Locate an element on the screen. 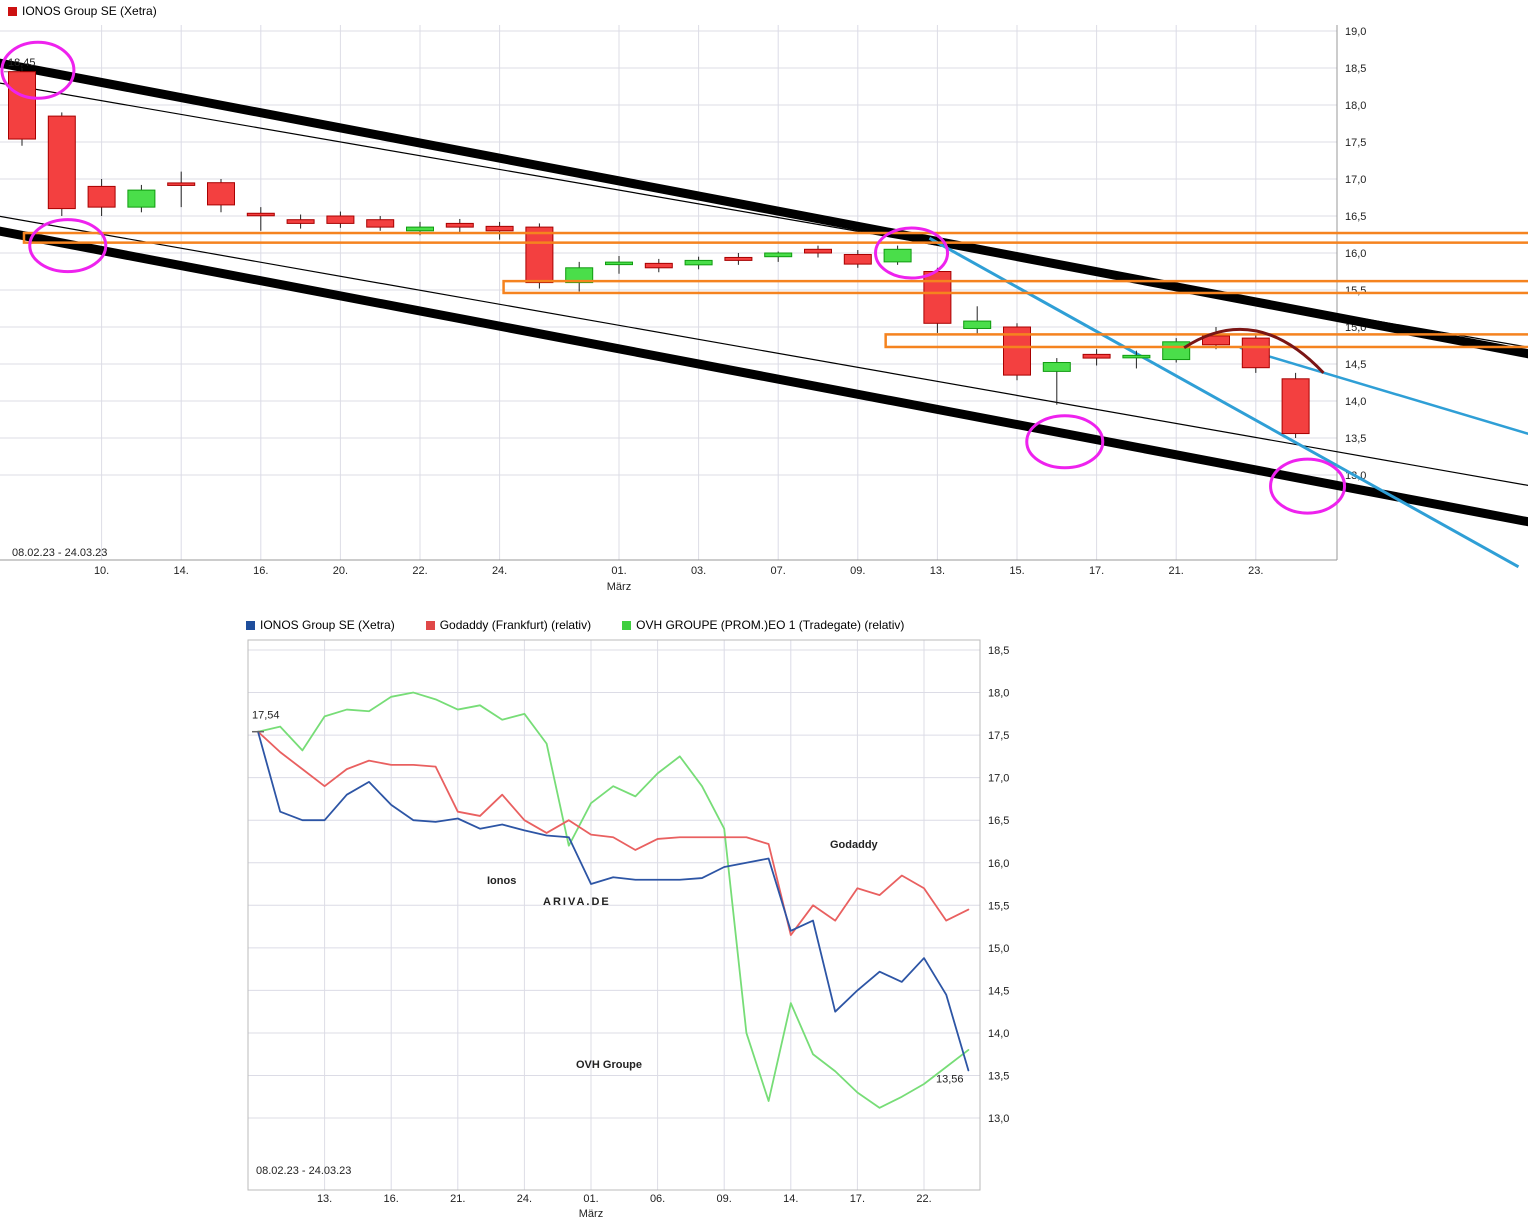  y-axis-tick-label: 16,0 is located at coordinates (1355, 254).